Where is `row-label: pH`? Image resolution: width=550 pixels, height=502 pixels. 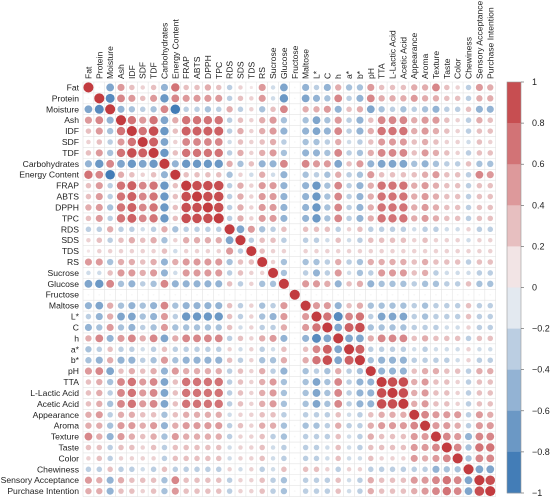 row-label: pH is located at coordinates (73, 371).